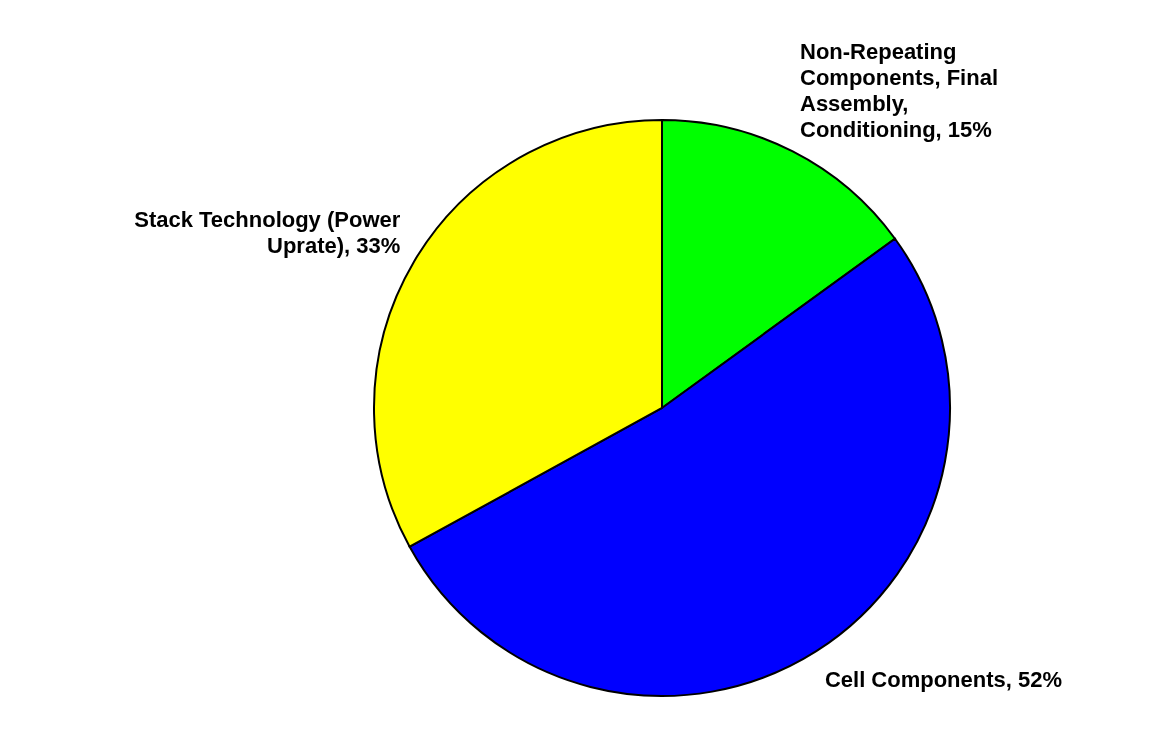  I want to click on slice-label: Stack Technology (Power Uprate), 33%, so click(267, 233).